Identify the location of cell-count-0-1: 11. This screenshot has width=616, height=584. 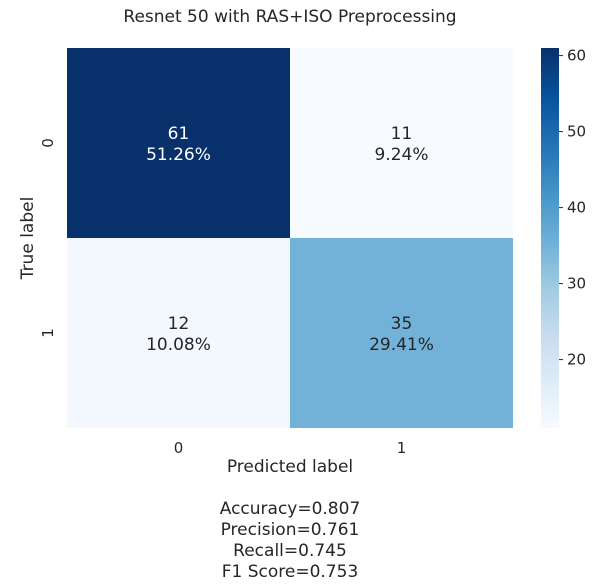
(402, 134).